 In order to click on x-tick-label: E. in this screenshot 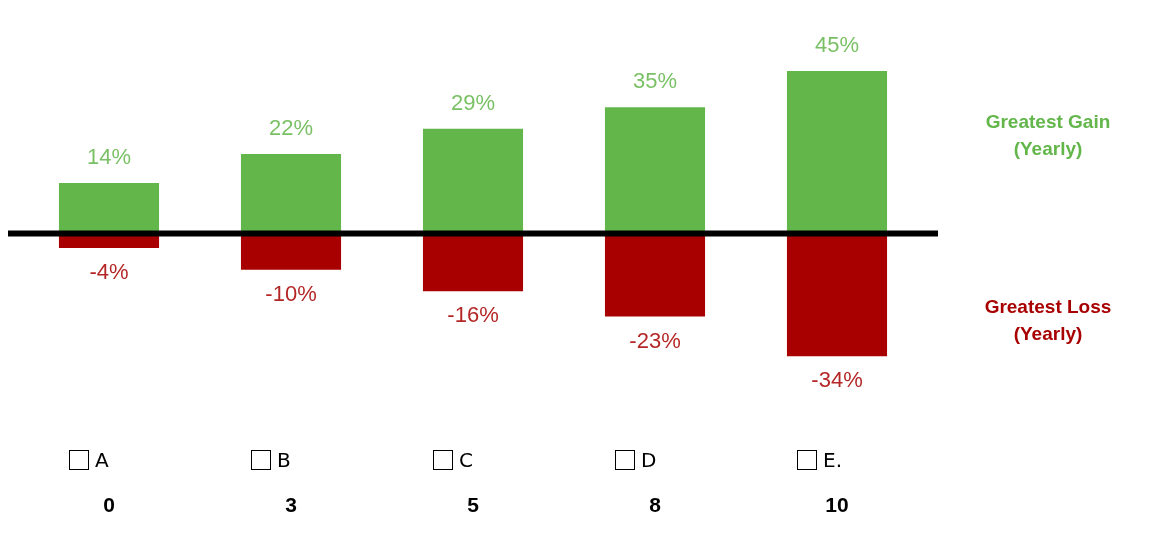, I will do `click(832, 460)`.